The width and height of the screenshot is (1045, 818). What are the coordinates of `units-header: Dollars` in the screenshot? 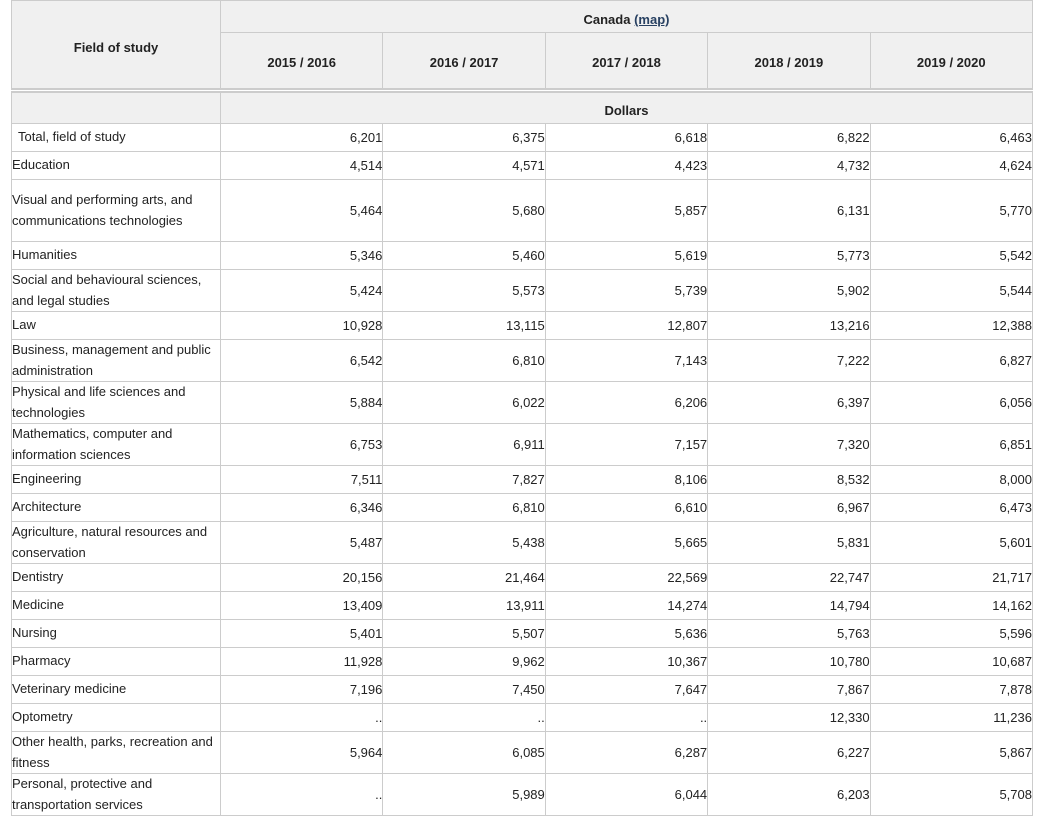 It's located at (626, 107).